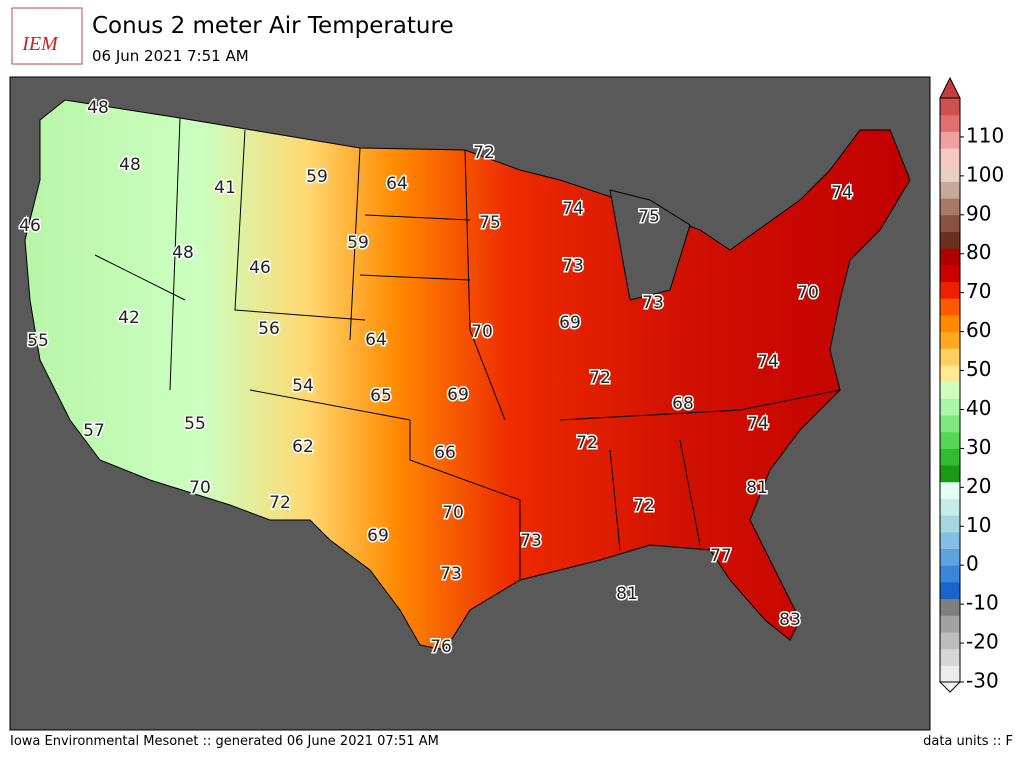 This screenshot has width=1024, height=768. What do you see at coordinates (978, 213) in the screenshot?
I see `colorbar-tick-label: 90` at bounding box center [978, 213].